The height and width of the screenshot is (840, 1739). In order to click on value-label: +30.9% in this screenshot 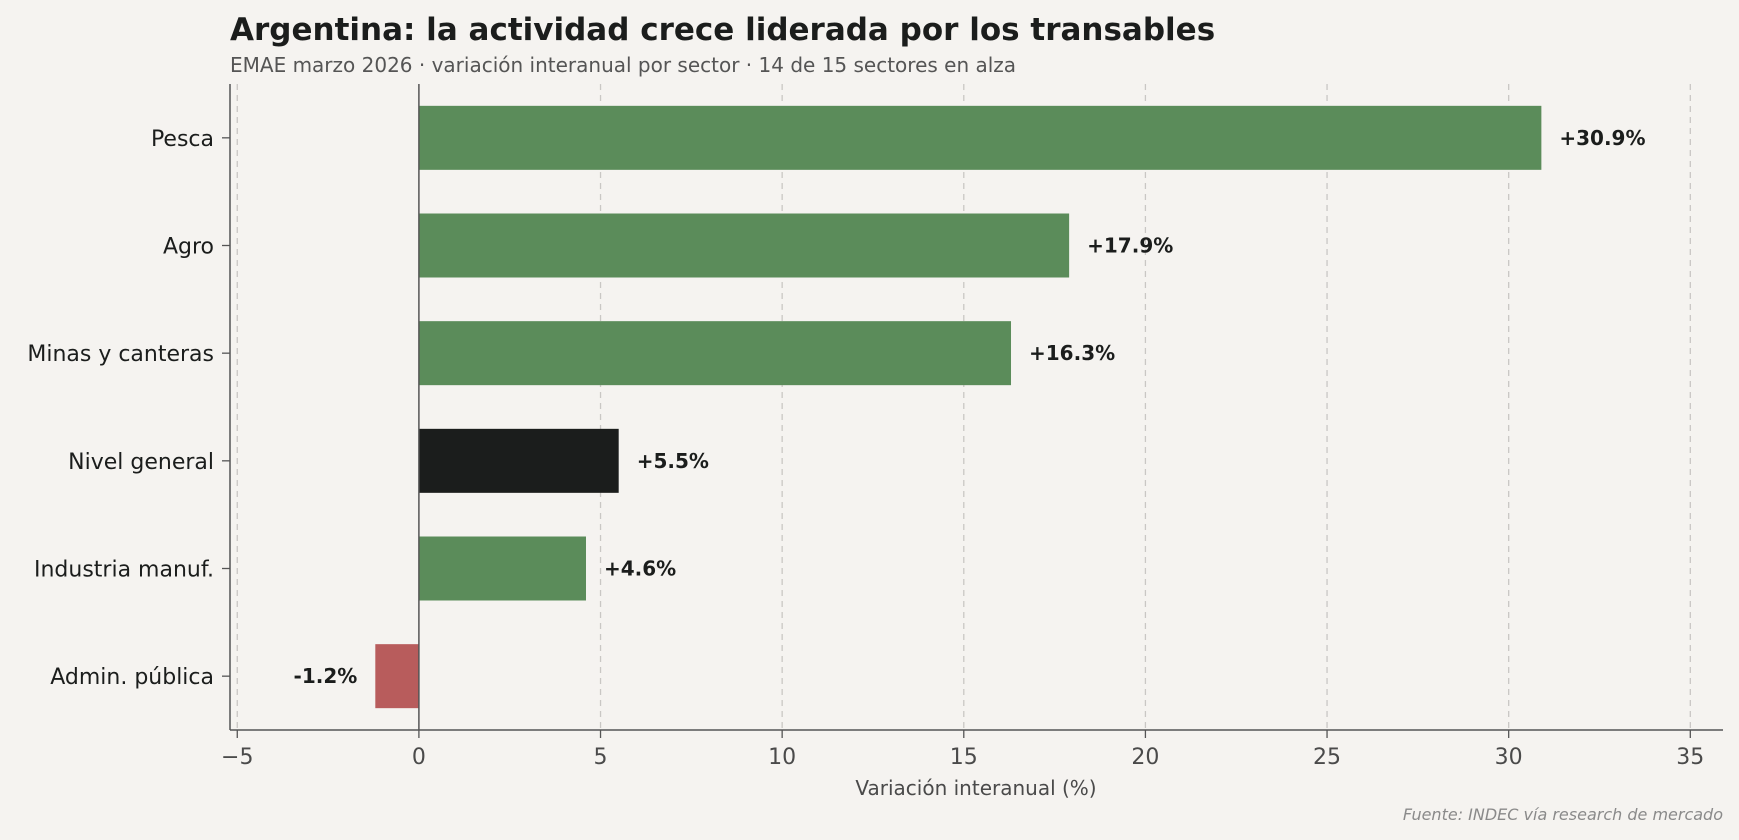, I will do `click(1602, 138)`.